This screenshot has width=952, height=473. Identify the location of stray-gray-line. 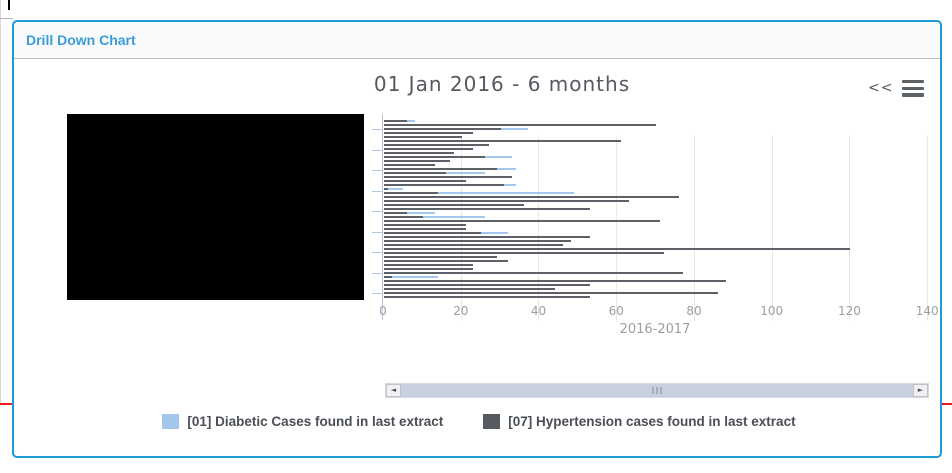
(6, 18).